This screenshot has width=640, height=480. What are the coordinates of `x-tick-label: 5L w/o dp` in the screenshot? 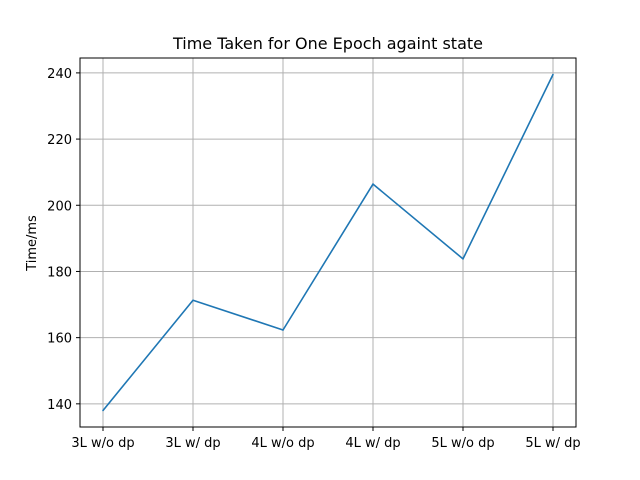 It's located at (462, 443).